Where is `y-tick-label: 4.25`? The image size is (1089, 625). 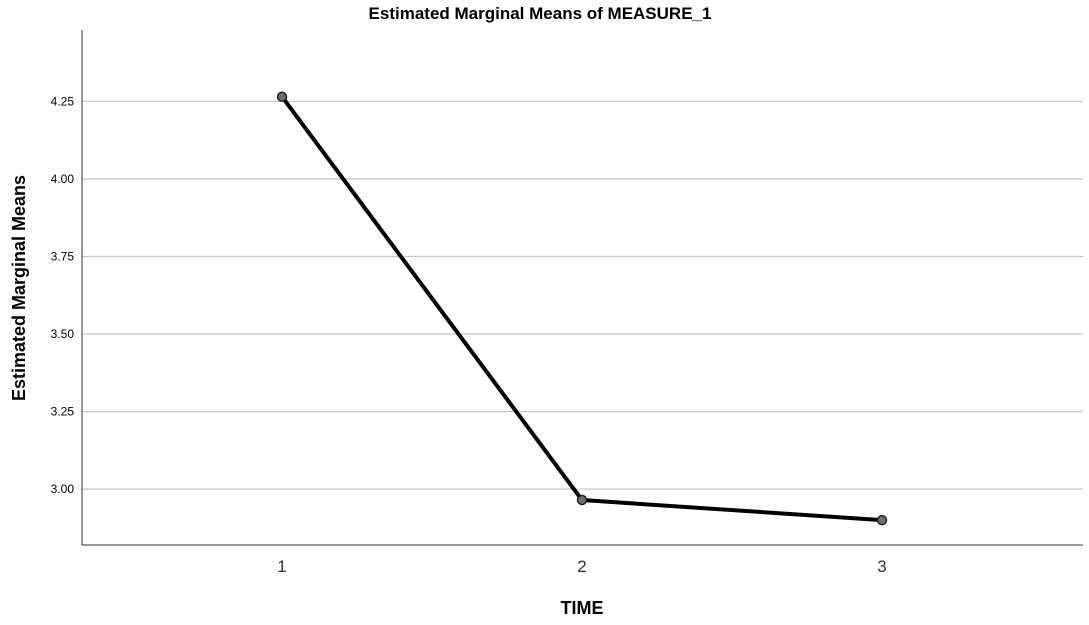 y-tick-label: 4.25 is located at coordinates (63, 101).